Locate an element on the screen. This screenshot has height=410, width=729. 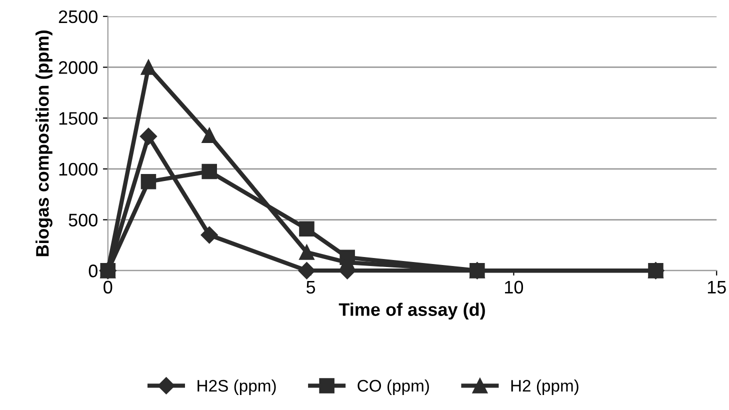
y-tick-label: 1000 is located at coordinates (78, 169).